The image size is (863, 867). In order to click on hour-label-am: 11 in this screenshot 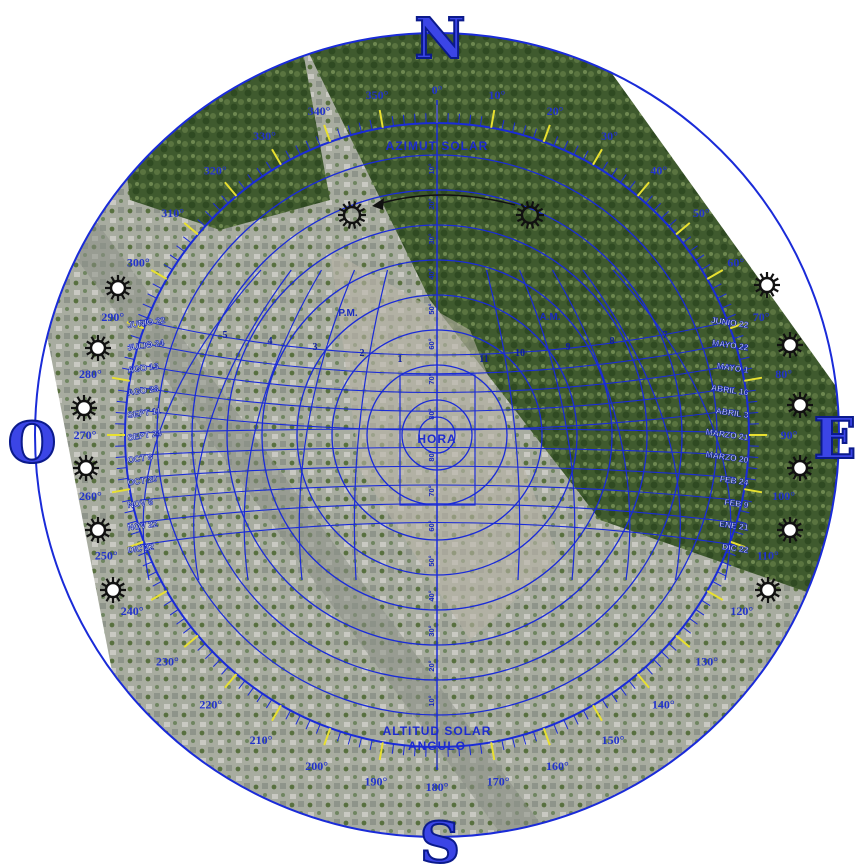, I will do `click(483, 359)`.